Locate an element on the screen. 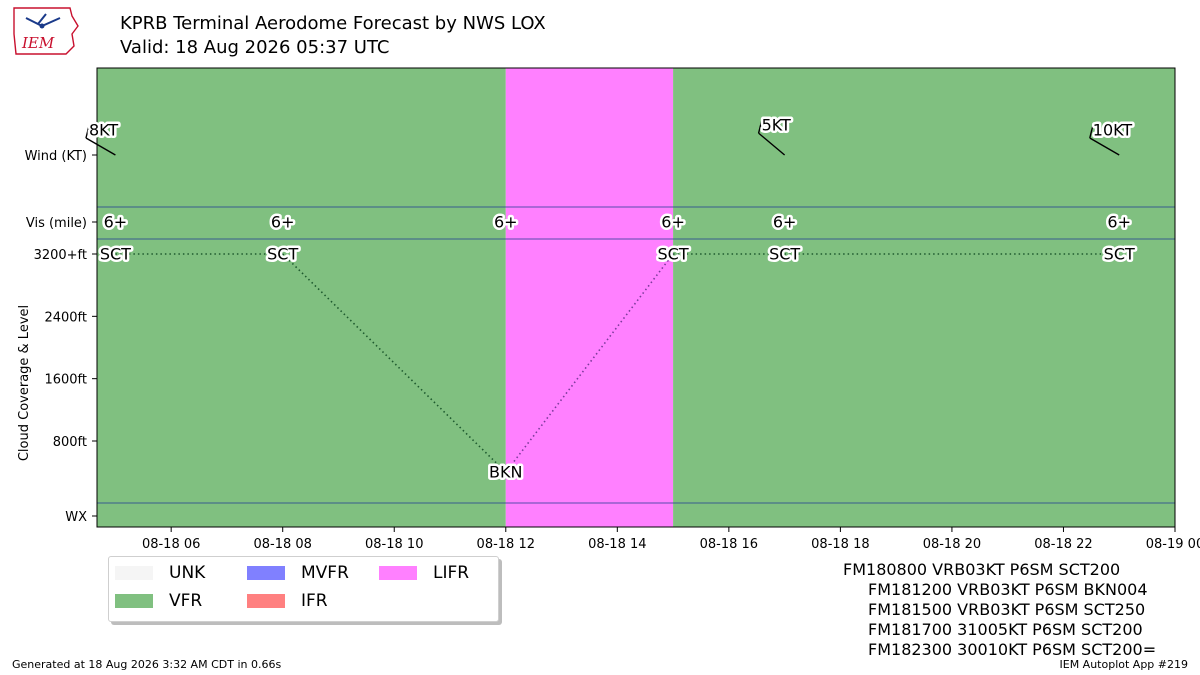 The image size is (1200, 675). legend-item-vfr: VFR is located at coordinates (158, 601).